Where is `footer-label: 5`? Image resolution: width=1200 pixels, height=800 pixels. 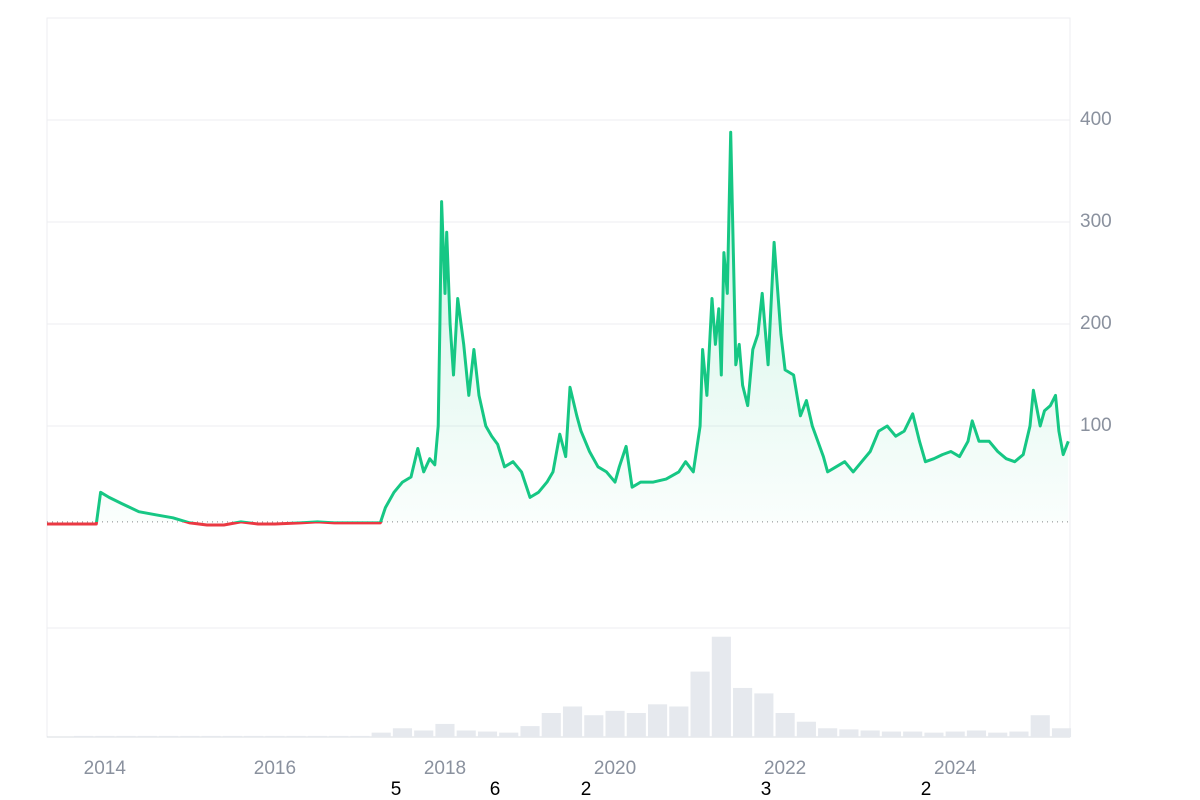 footer-label: 5 is located at coordinates (396, 789).